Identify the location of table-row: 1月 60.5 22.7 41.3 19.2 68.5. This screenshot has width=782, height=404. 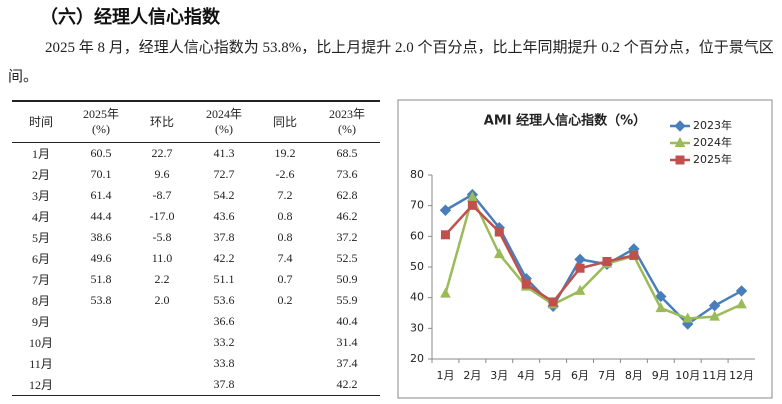
(196, 154).